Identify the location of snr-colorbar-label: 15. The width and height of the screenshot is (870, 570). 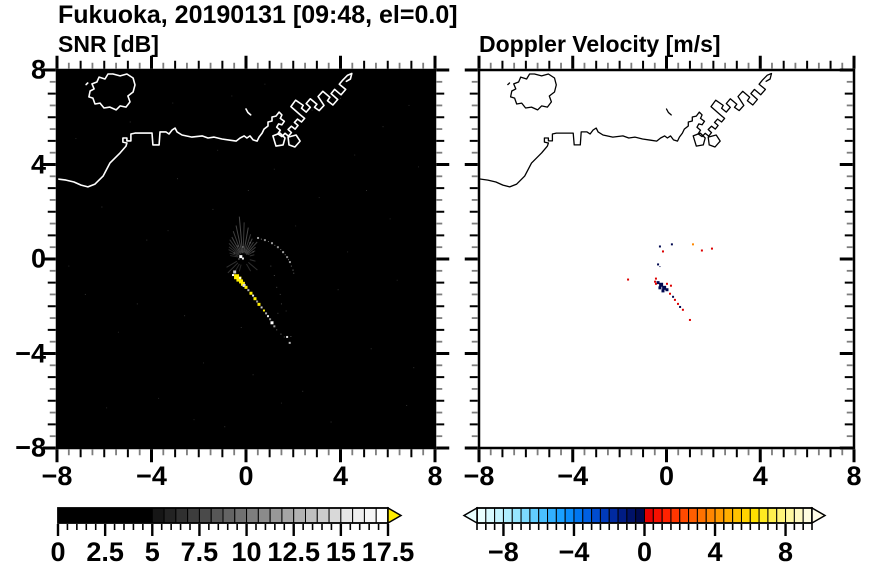
(340, 552).